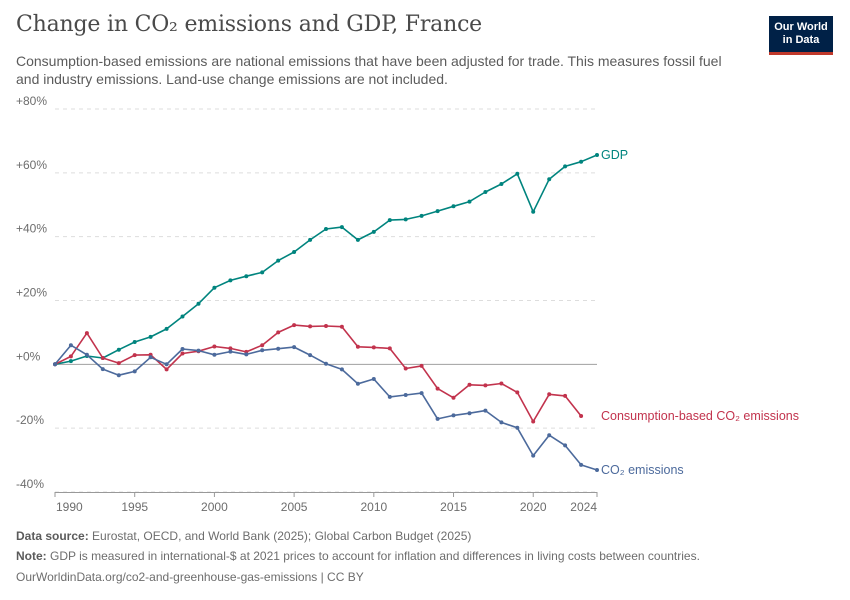  What do you see at coordinates (642, 470) in the screenshot?
I see `series-label-co-emissions: CO₂ emissions` at bounding box center [642, 470].